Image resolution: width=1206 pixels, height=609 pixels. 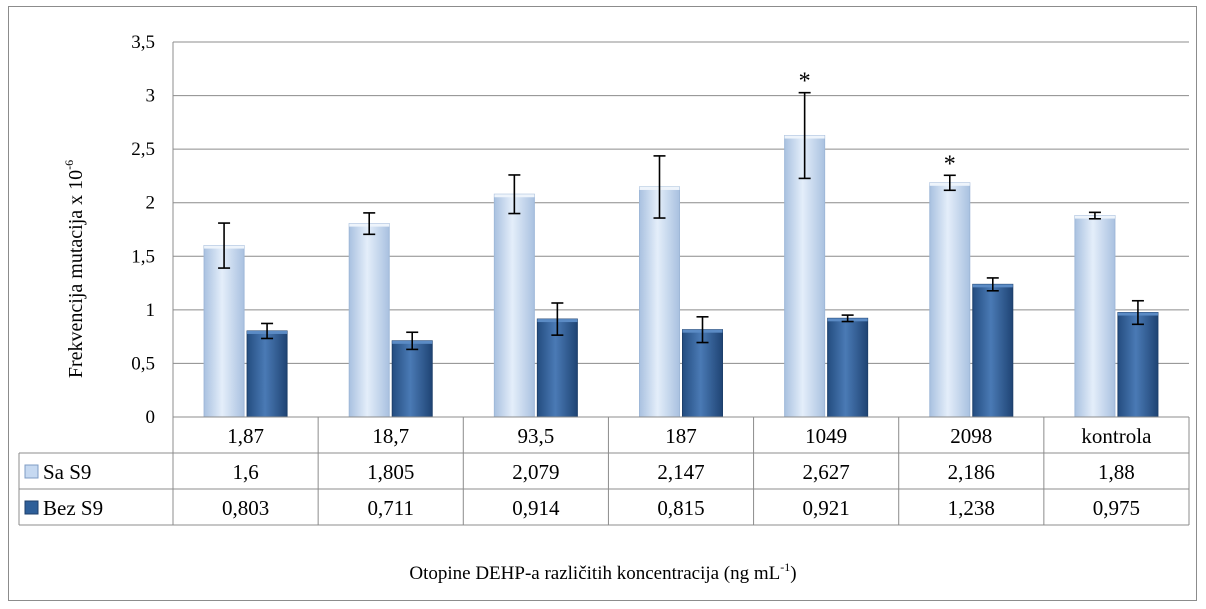 What do you see at coordinates (1116, 508) in the screenshot?
I see `table-value-cell: 0,975` at bounding box center [1116, 508].